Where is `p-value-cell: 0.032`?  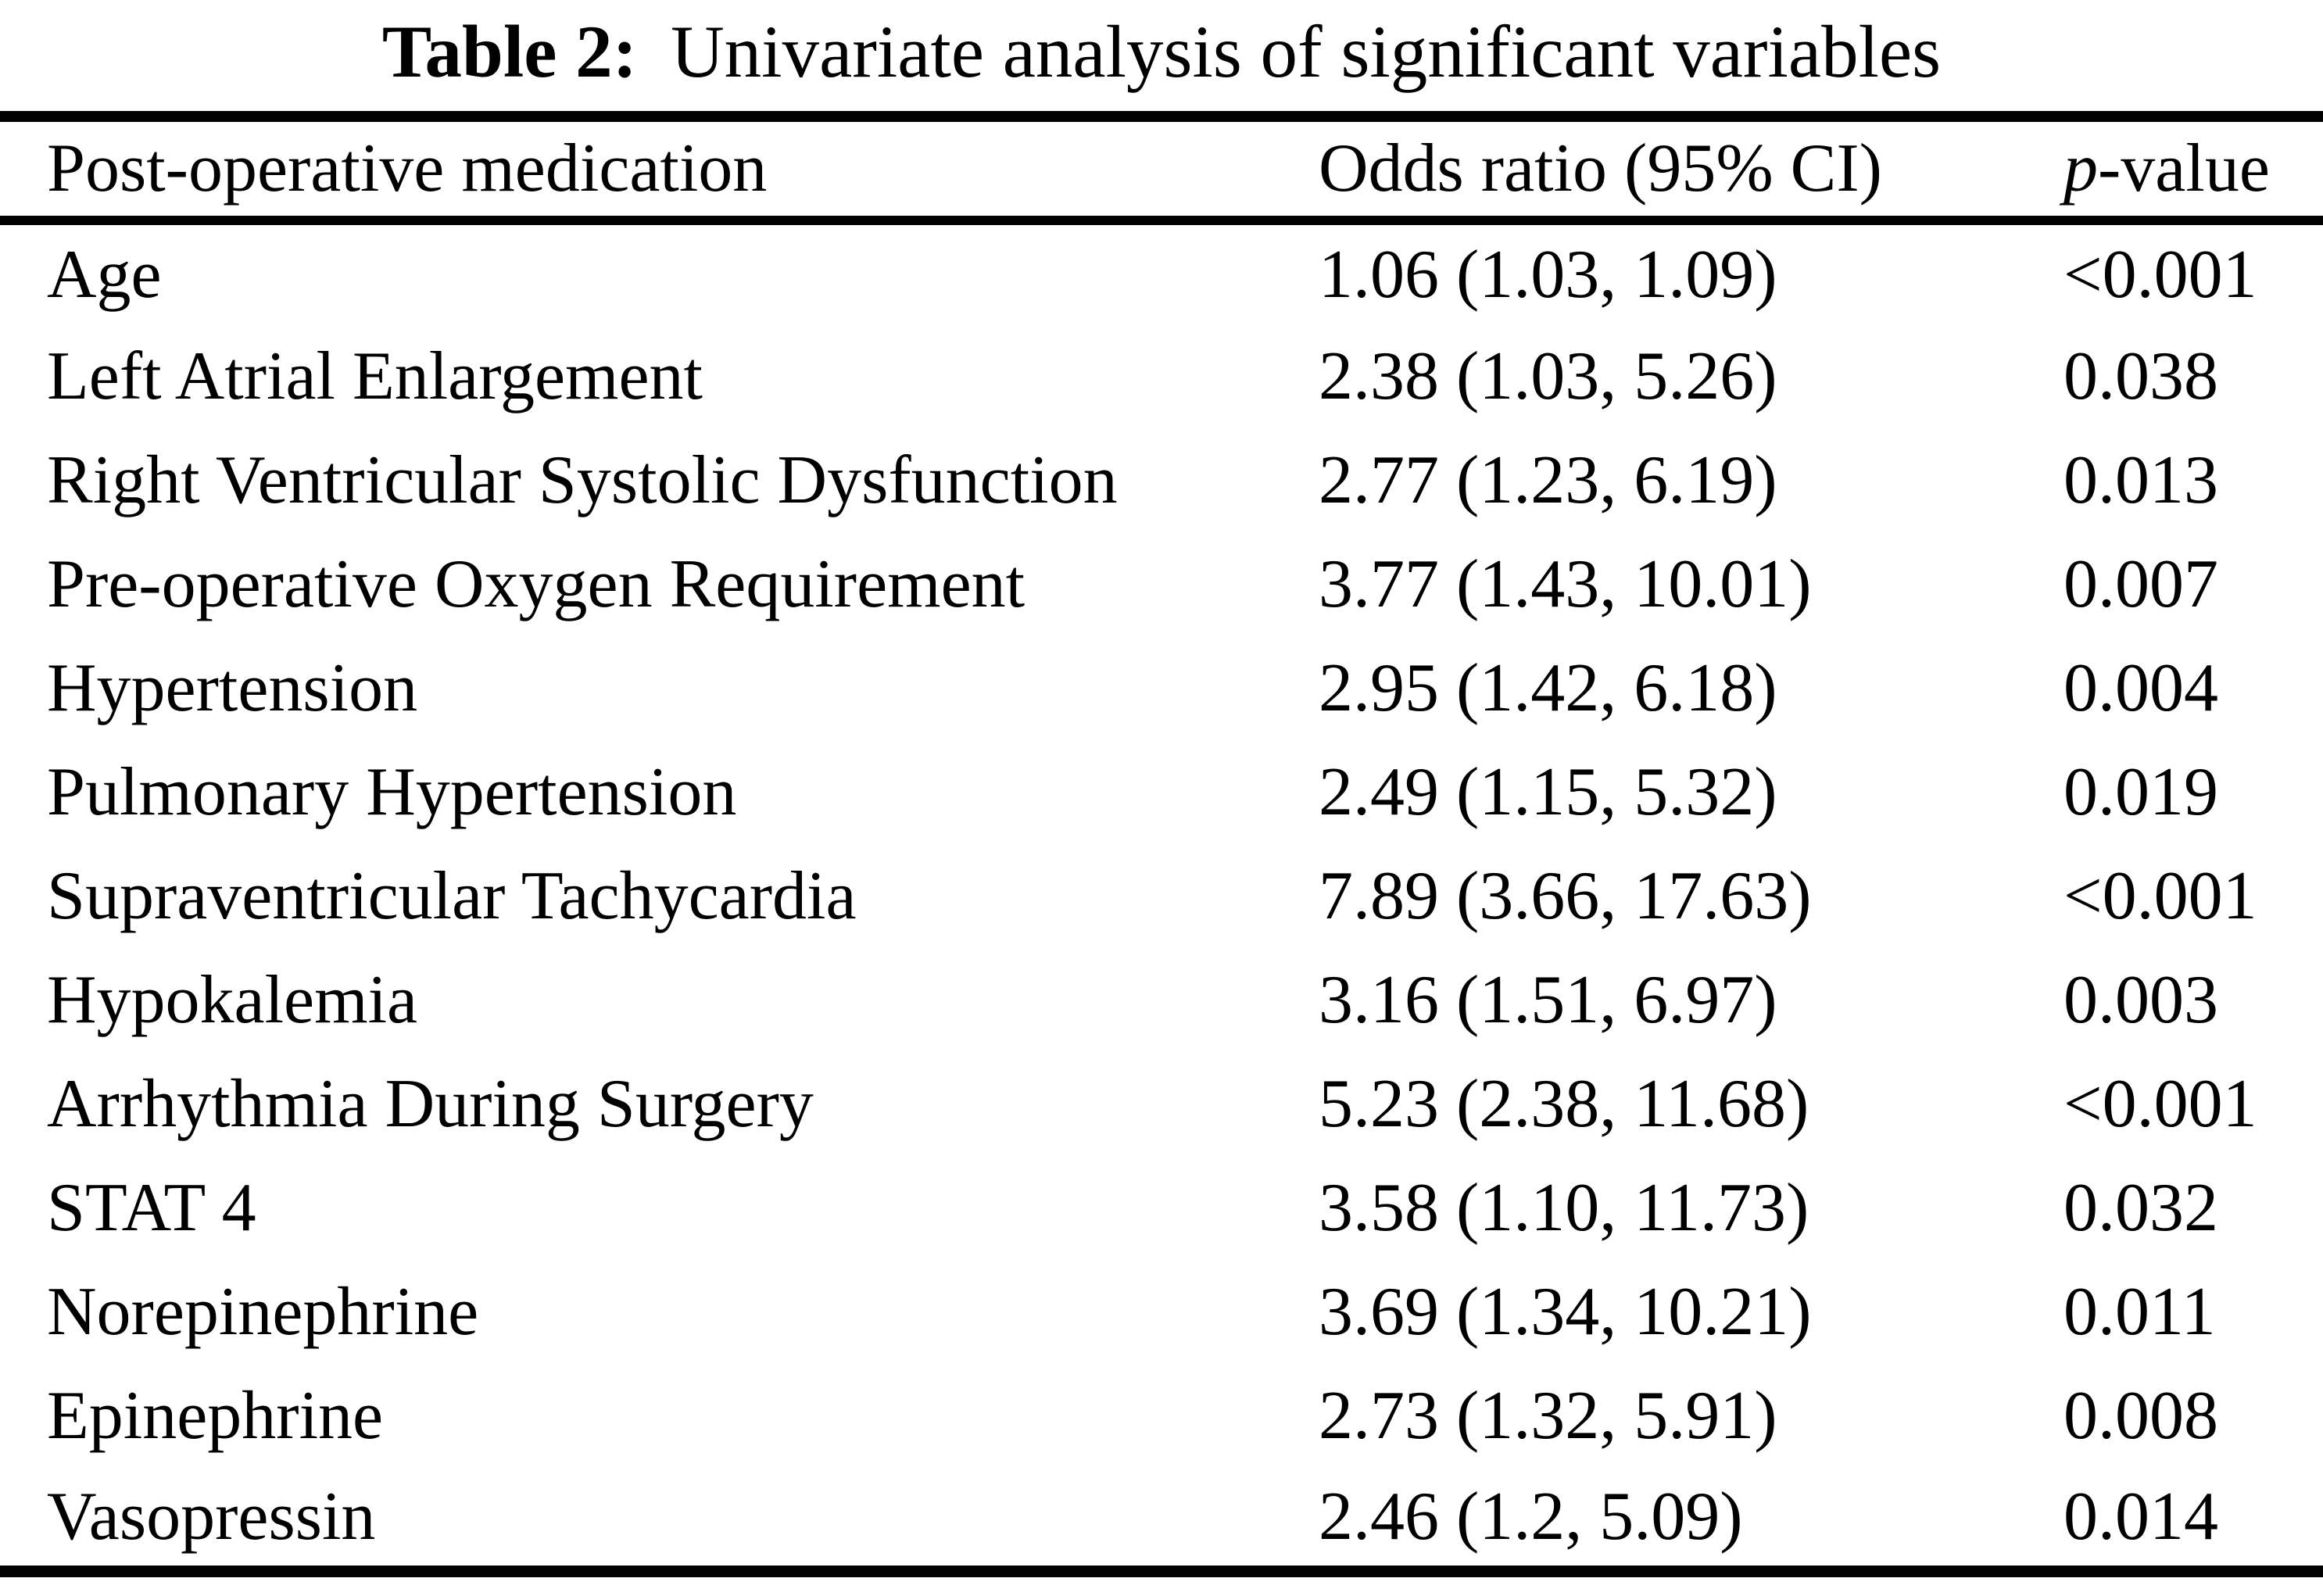 p-value-cell: 0.032 is located at coordinates (2140, 1207).